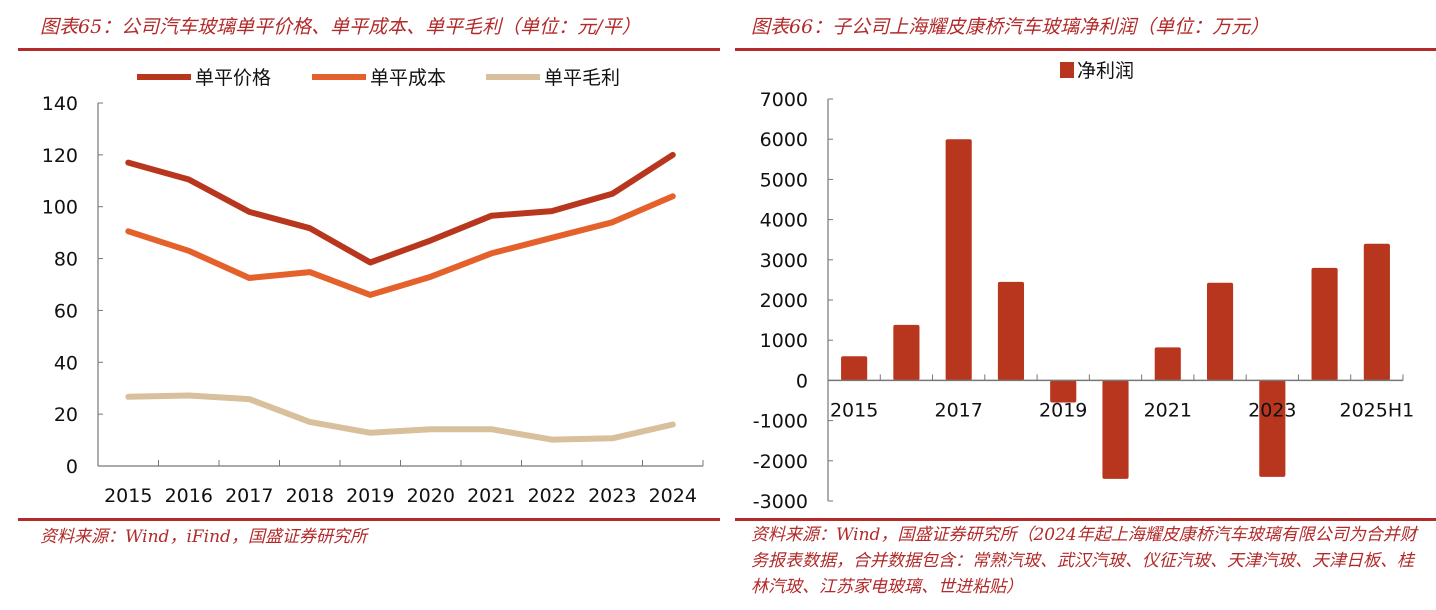 The height and width of the screenshot is (610, 1436). I want to click on left-source-rule, so click(369, 519).